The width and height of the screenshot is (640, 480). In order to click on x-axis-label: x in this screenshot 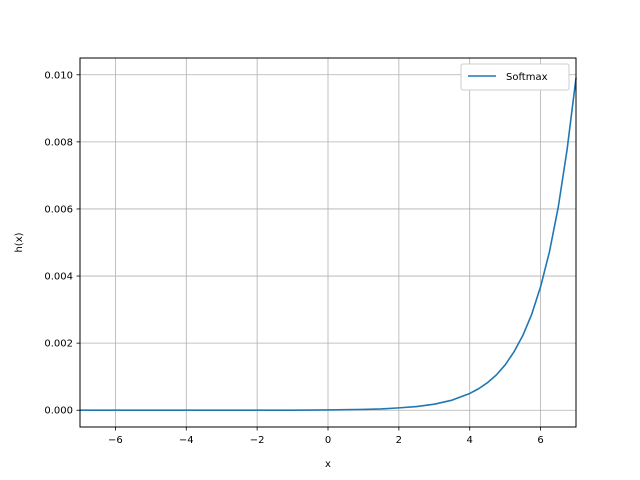, I will do `click(328, 464)`.